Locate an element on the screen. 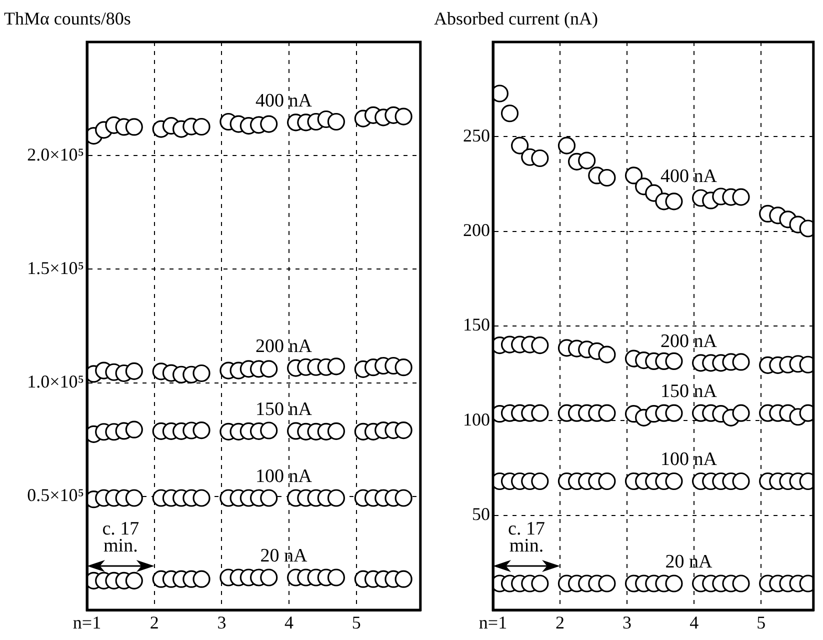  y-tick-label: 1.0×10⁵ is located at coordinates (55, 382).